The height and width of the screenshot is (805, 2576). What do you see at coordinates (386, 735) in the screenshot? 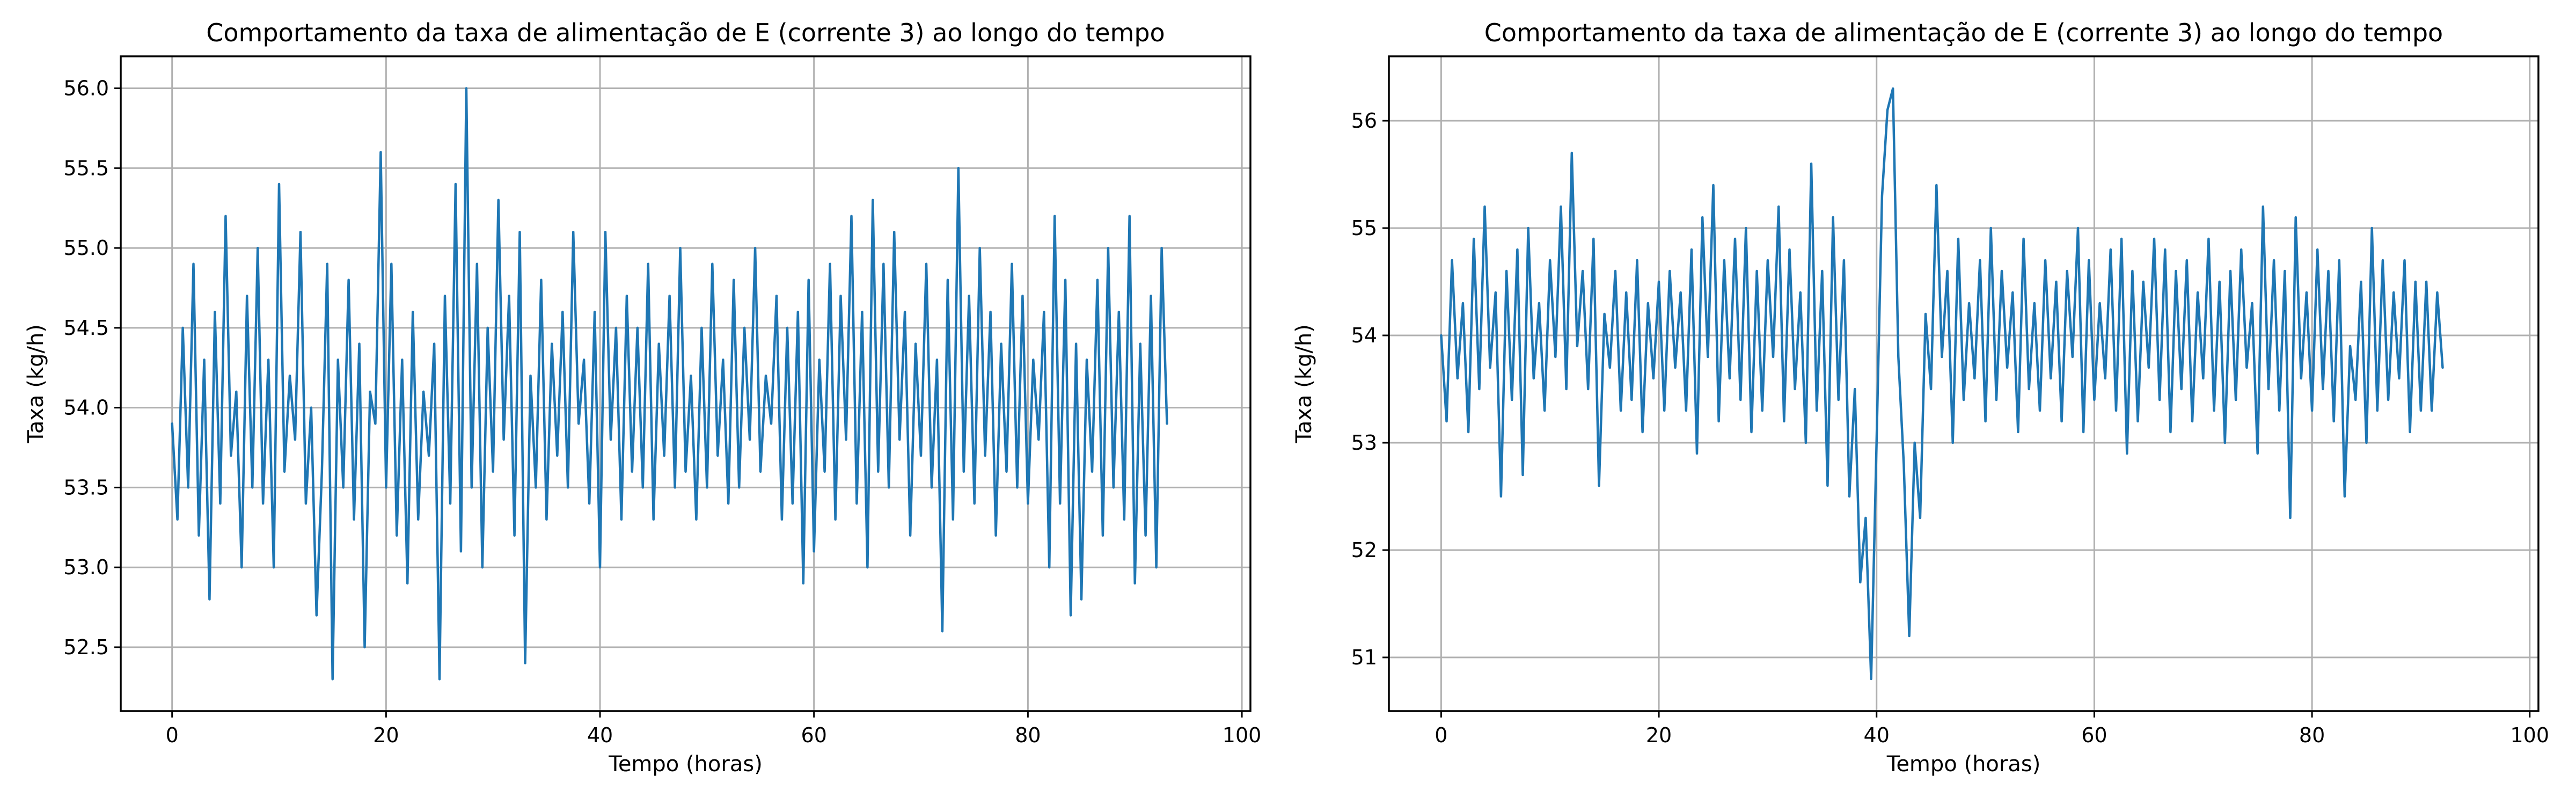
I see `left-chart-x-tick-label: 20` at bounding box center [386, 735].